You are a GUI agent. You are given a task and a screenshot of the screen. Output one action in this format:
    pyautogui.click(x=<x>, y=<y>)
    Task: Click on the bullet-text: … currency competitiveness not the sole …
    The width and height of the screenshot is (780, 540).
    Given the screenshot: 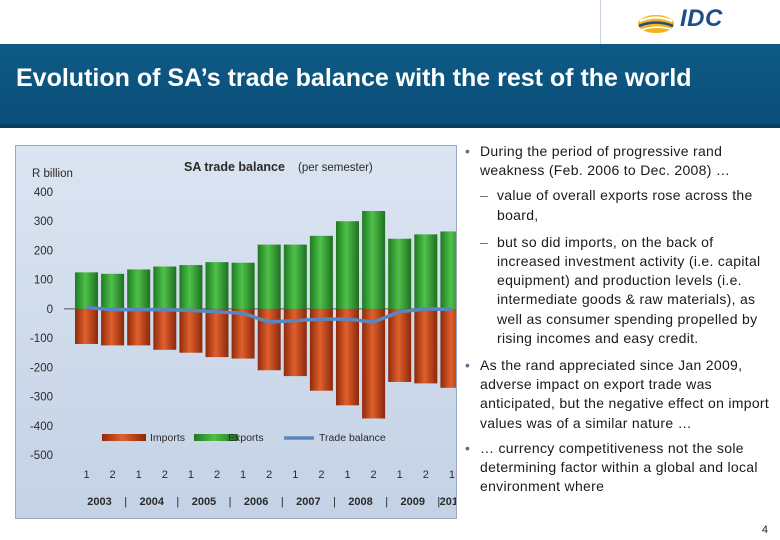 What is the action you would take?
    pyautogui.click(x=619, y=467)
    